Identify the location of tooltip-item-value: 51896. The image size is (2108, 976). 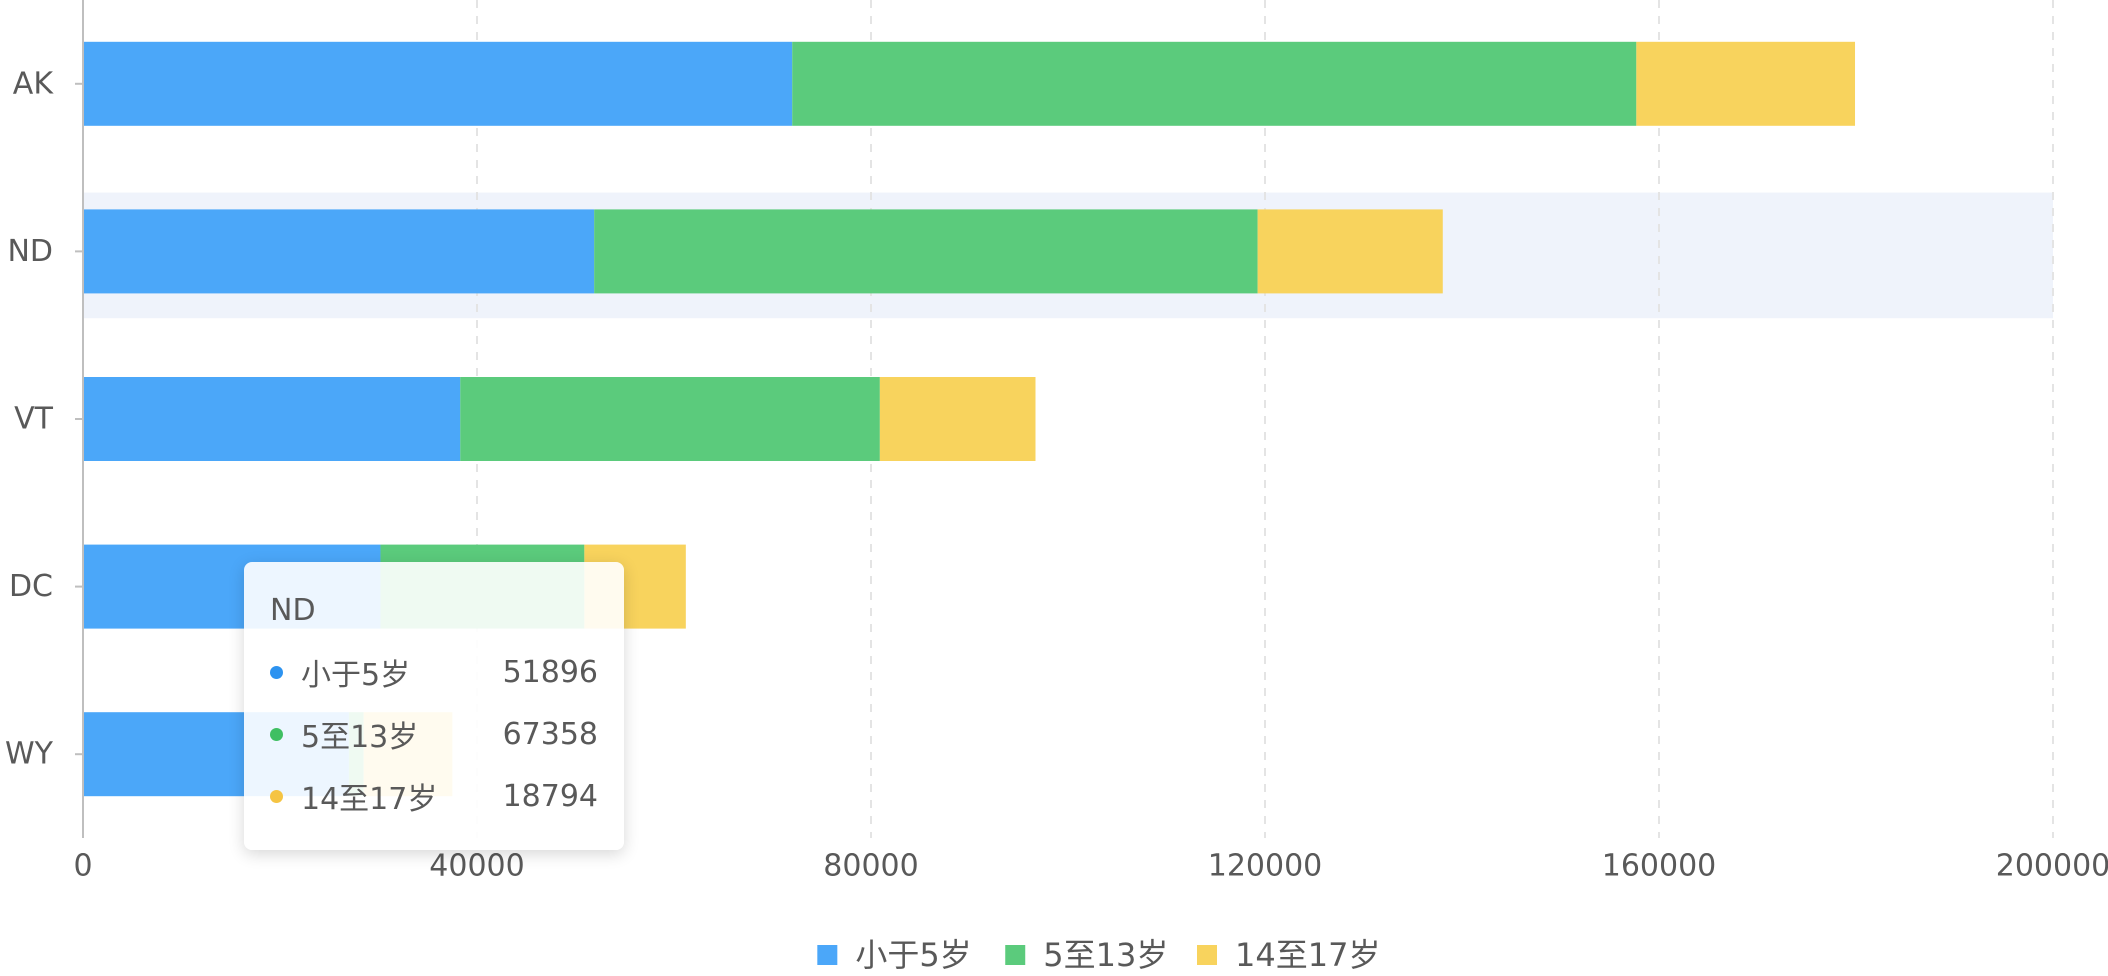
(550, 672).